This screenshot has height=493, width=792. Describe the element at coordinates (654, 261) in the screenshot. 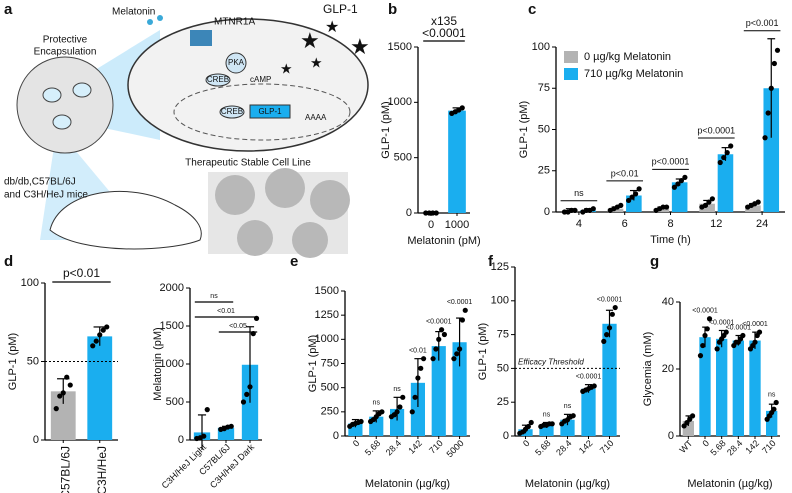

I see `panel-label: g` at that location.